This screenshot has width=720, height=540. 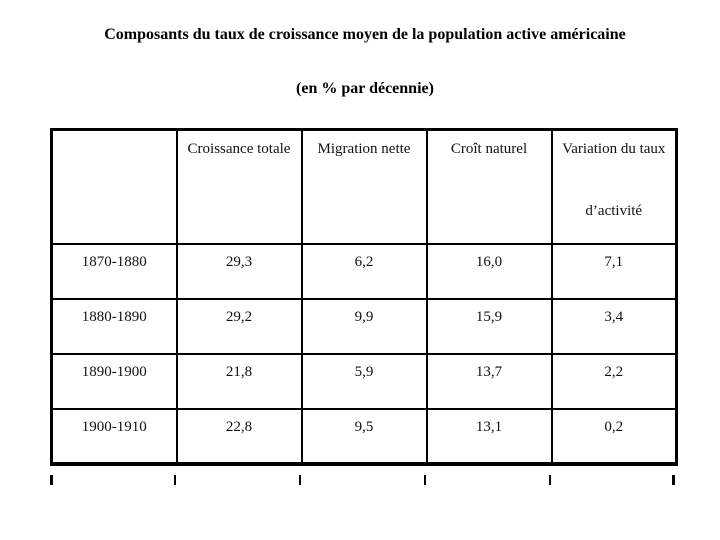 I want to click on table-cell: 5,9, so click(x=364, y=381).